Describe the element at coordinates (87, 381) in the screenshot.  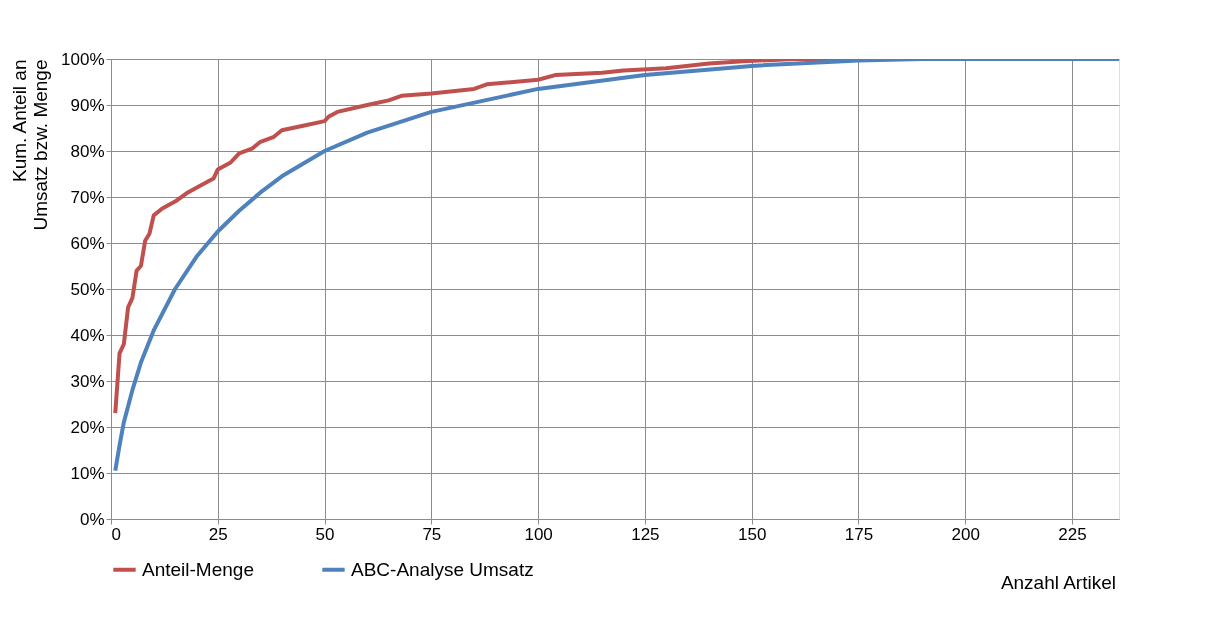
I see `y-tick-label: 30%` at that location.